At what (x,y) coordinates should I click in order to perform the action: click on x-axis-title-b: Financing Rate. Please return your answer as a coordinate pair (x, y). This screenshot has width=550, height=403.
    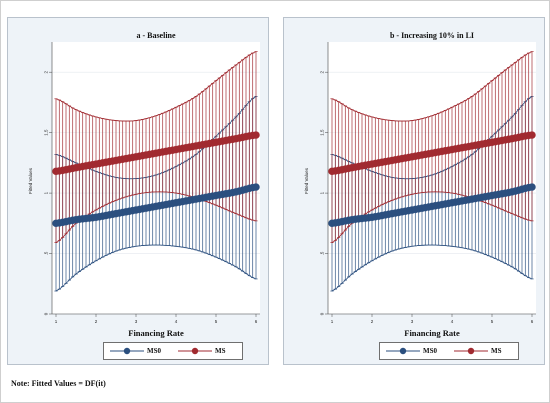
    Looking at the image, I should click on (432, 333).